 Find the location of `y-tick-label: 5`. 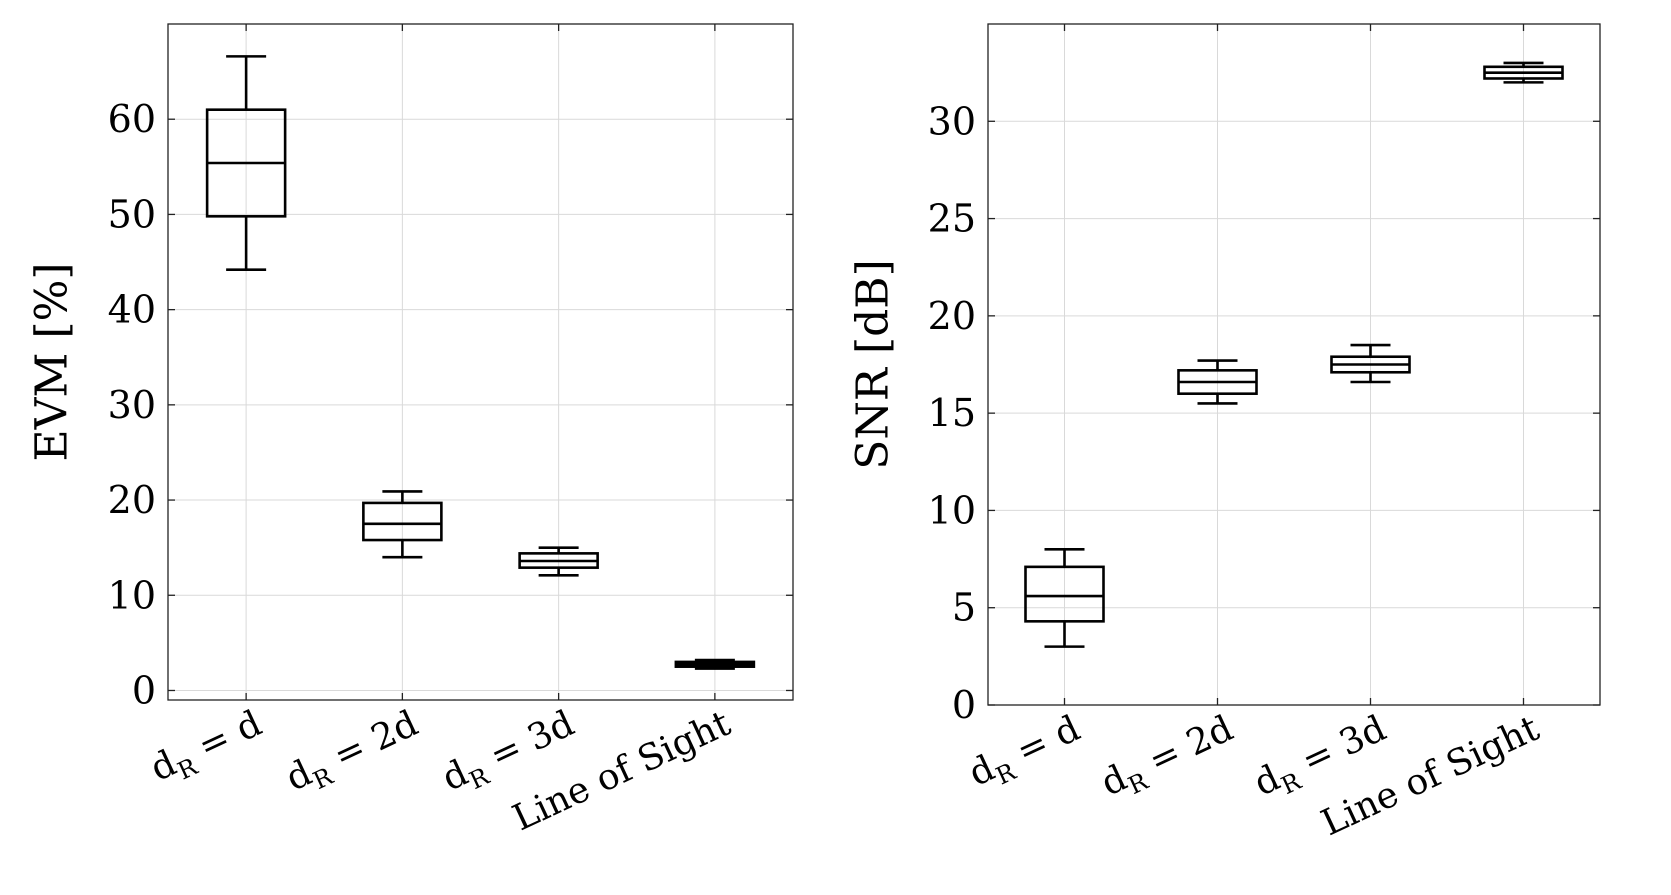

y-tick-label: 5 is located at coordinates (964, 608).